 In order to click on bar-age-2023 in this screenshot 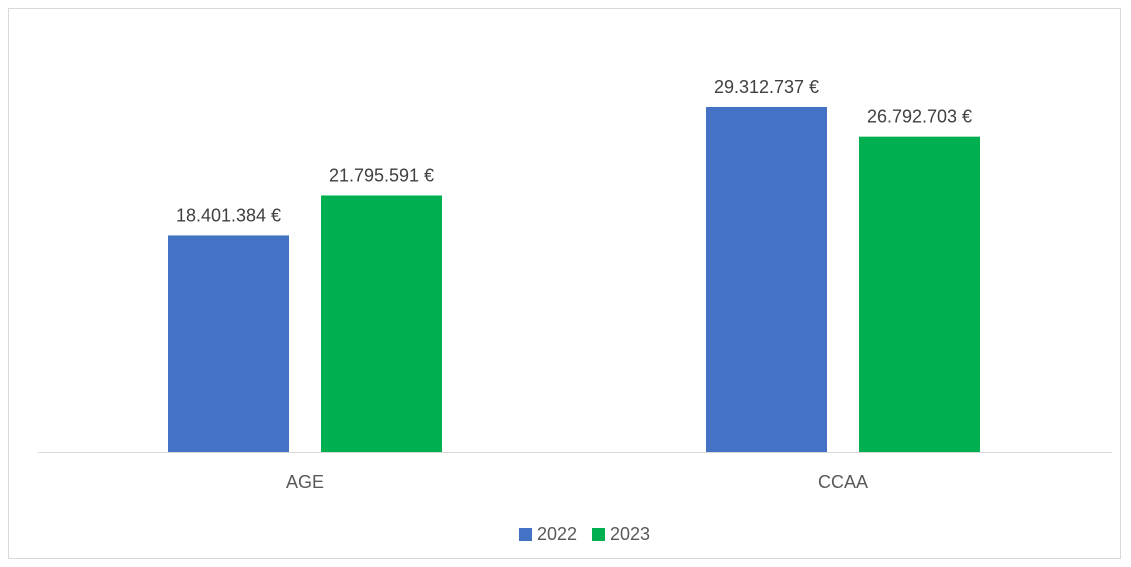, I will do `click(381, 324)`.